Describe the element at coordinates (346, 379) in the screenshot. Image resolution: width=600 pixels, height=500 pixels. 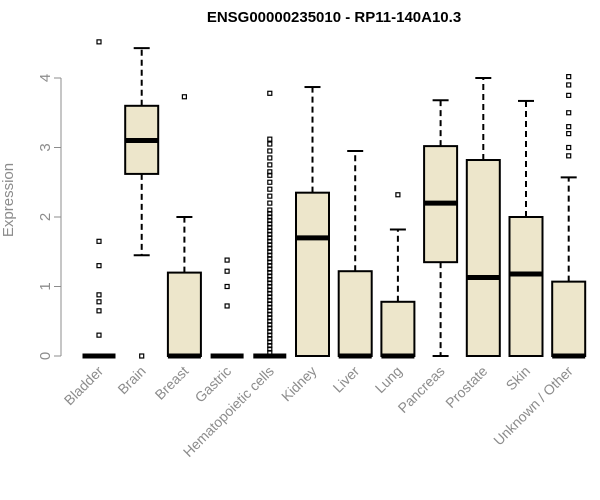
I see `x-tick-label: Liver` at that location.